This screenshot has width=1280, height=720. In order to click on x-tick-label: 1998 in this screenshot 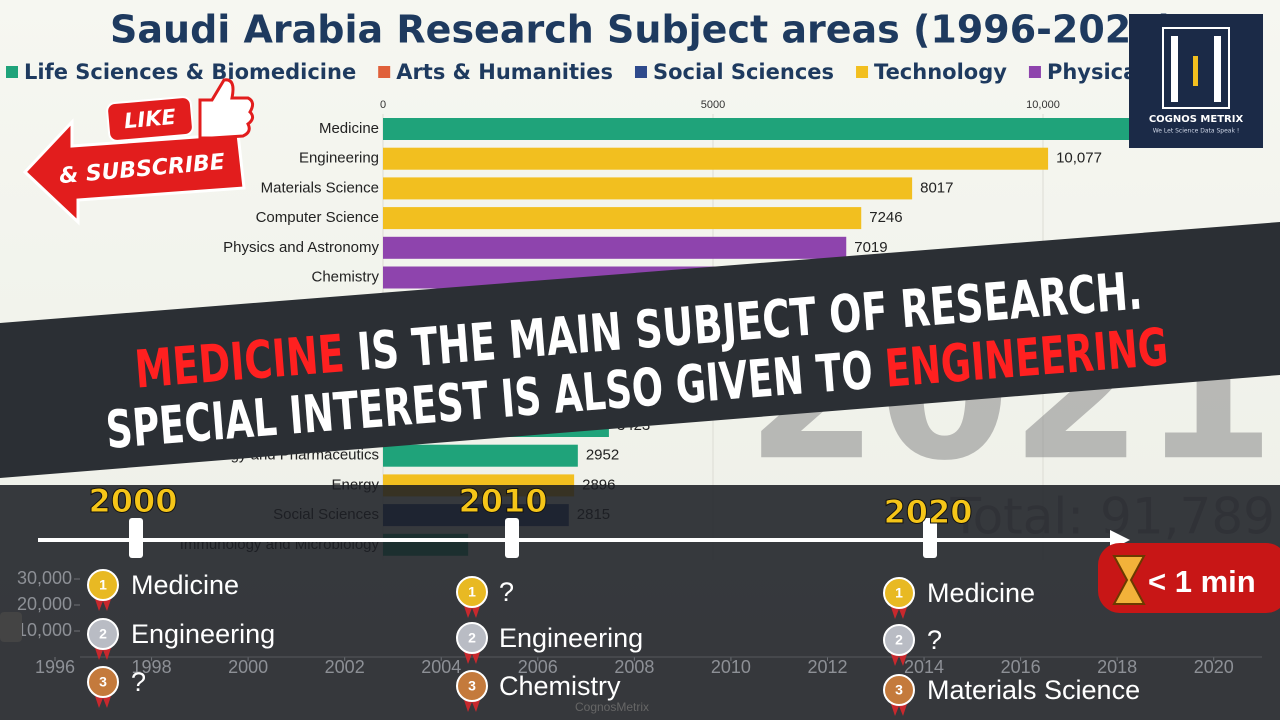, I will do `click(152, 667)`.